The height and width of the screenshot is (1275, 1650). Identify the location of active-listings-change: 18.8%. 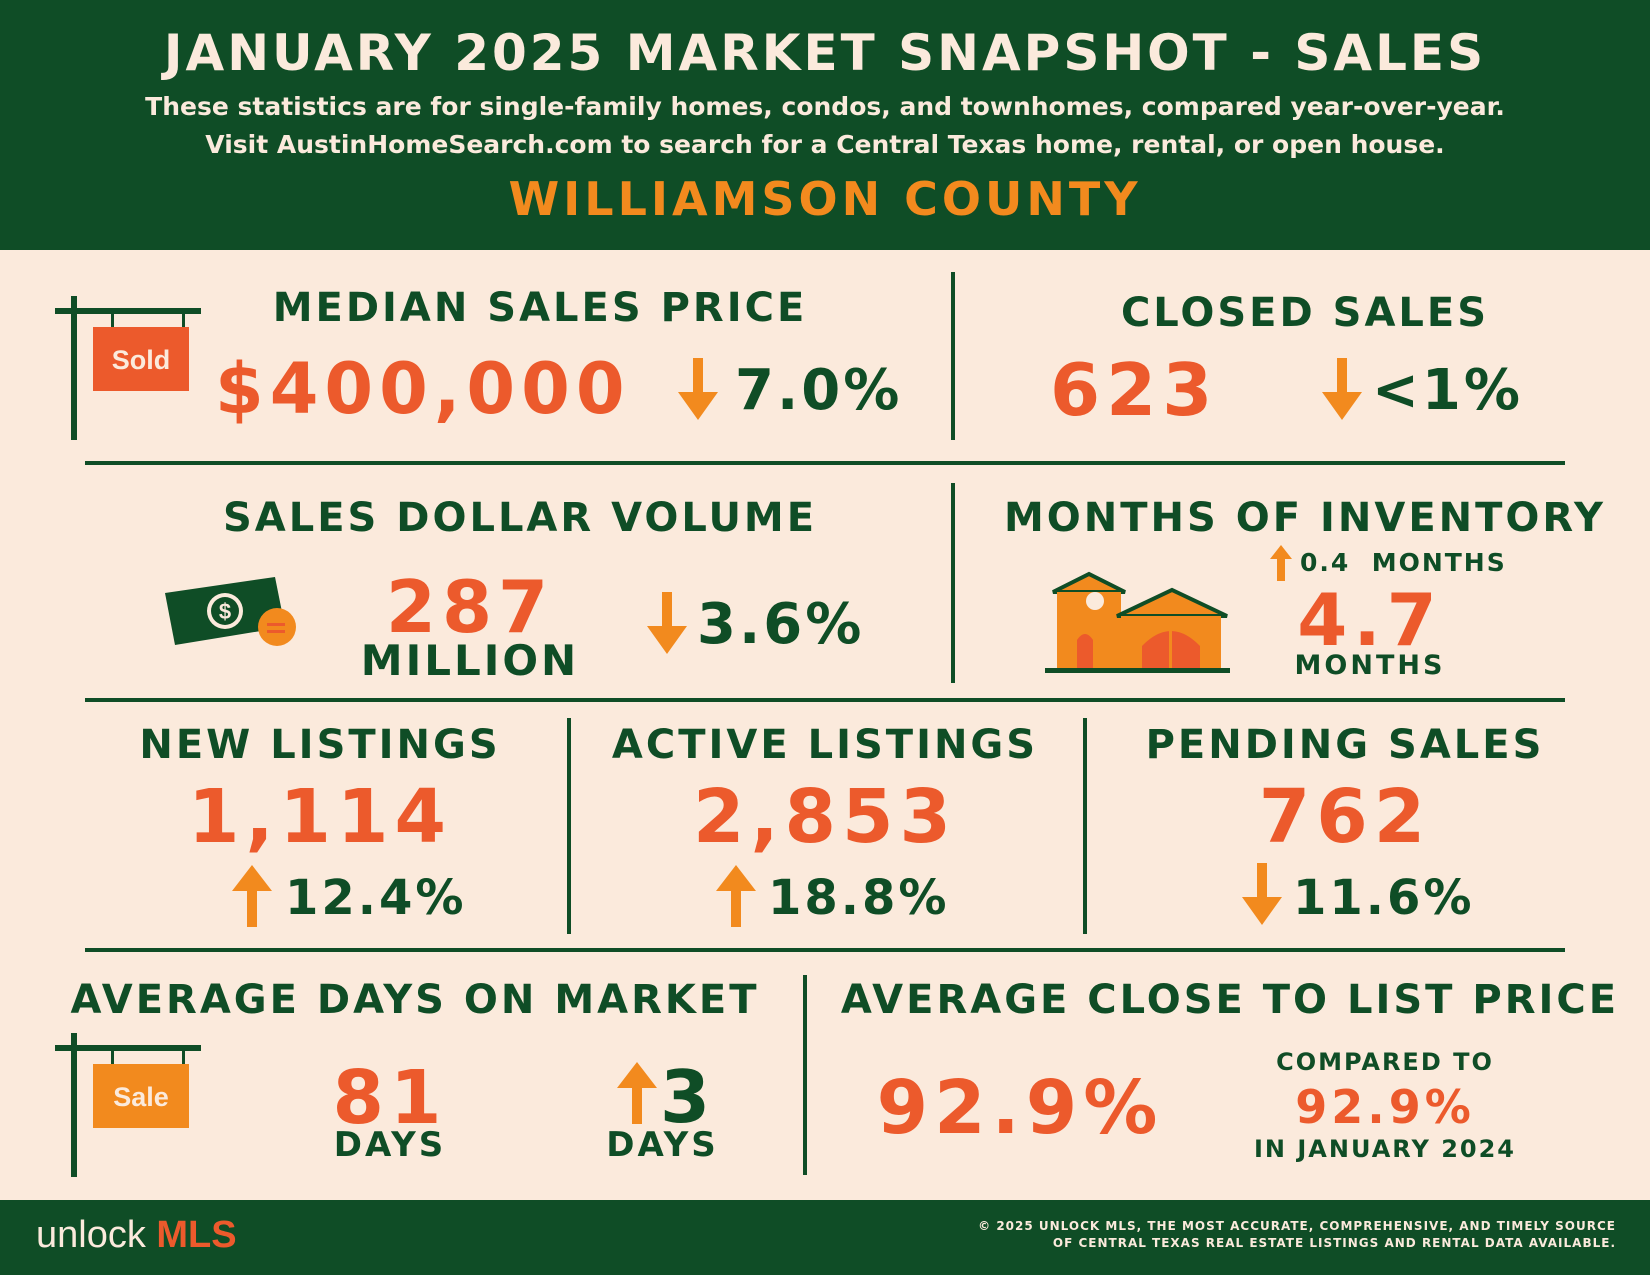
(859, 898).